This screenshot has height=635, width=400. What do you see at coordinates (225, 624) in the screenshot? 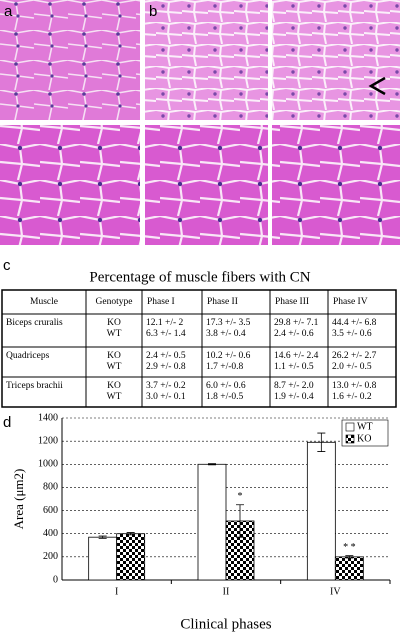
I see `x-axis-title: Clinical phases` at bounding box center [225, 624].